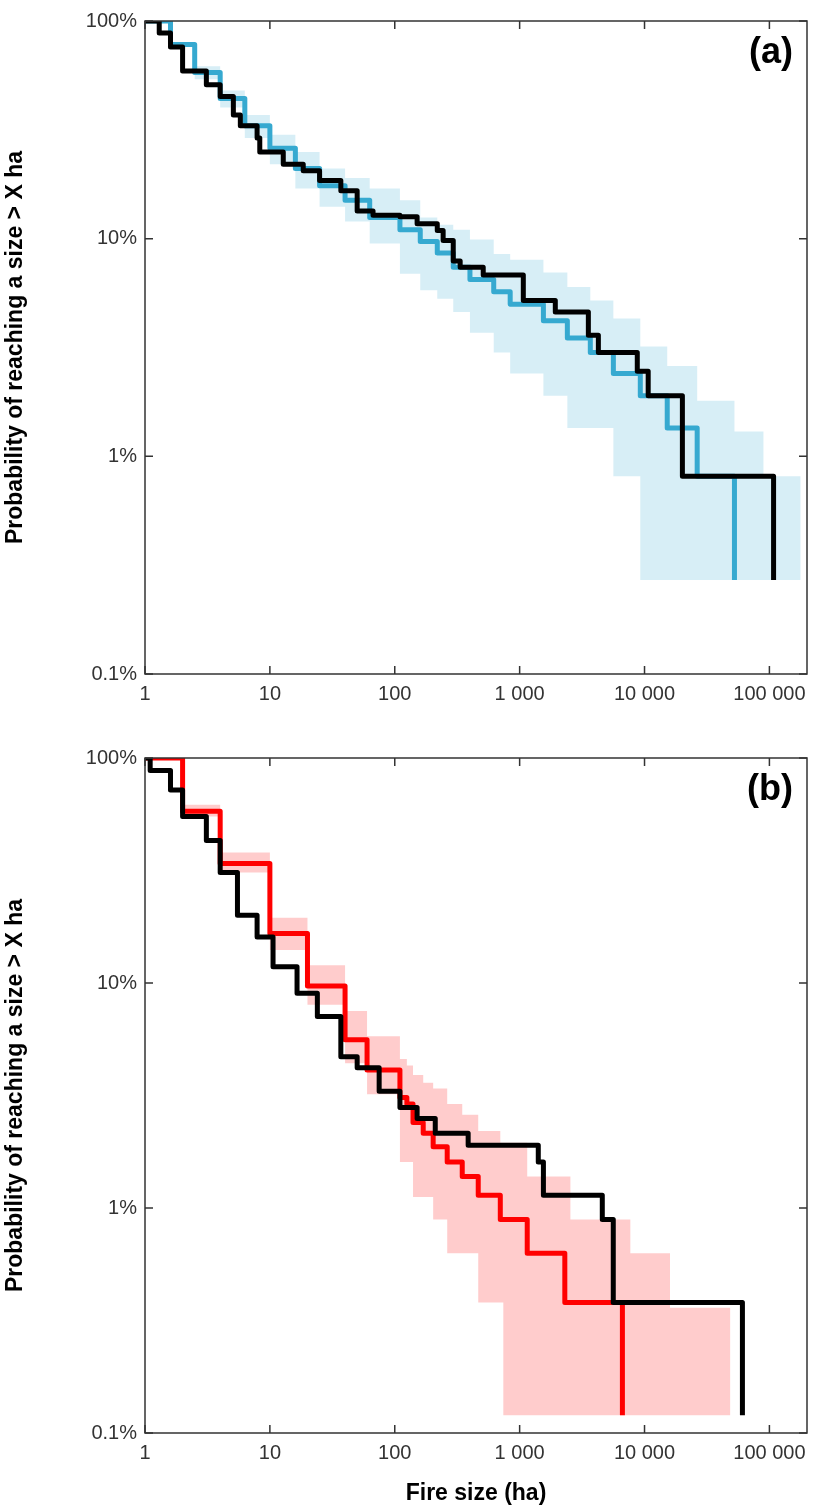 The image size is (825, 1511). Describe the element at coordinates (476, 1491) in the screenshot. I see `x-axis-title: Fire size (ha)` at that location.